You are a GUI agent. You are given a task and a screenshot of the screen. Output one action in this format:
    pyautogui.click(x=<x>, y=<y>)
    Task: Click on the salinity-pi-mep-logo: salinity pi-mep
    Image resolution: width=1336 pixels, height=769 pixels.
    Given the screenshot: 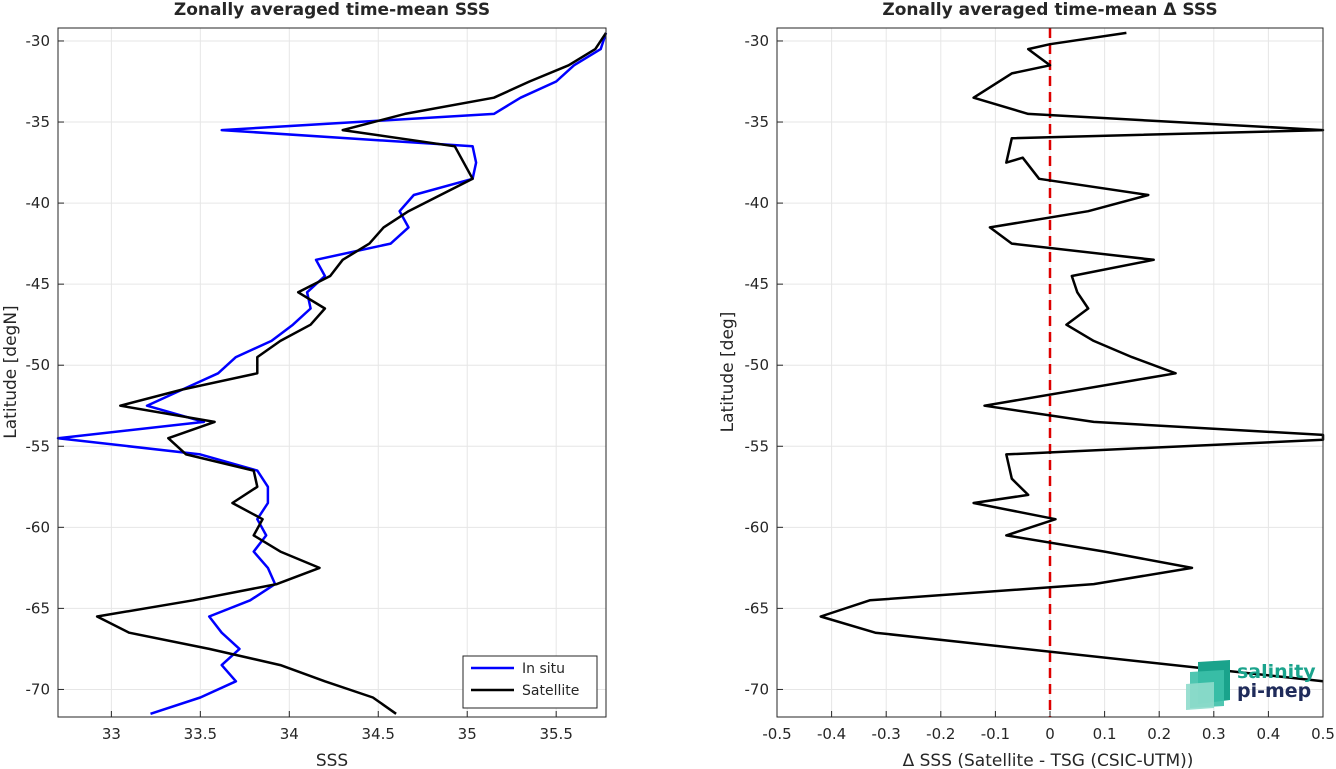 What is the action you would take?
    pyautogui.click(x=1251, y=685)
    